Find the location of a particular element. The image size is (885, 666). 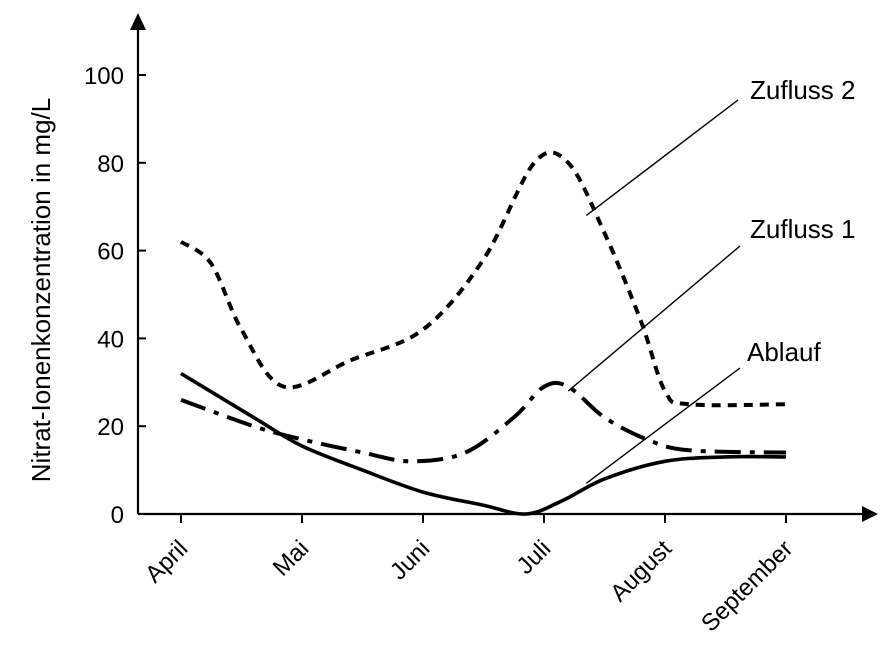

x-tick-label-mai: Mai is located at coordinates (291, 558).